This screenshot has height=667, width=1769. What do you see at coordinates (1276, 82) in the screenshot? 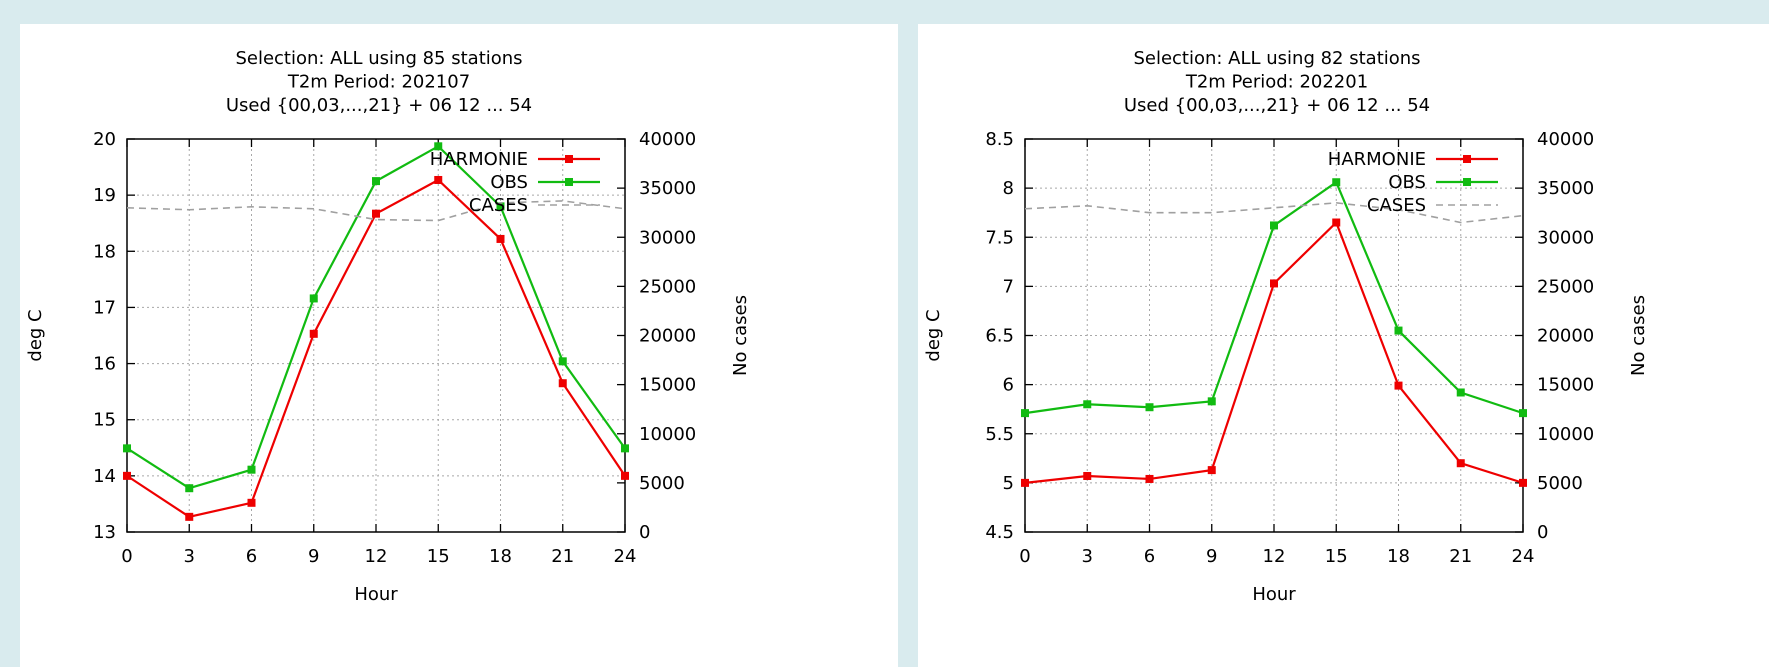
I see `chart-title-line: T2m Period: 202201` at bounding box center [1276, 82].